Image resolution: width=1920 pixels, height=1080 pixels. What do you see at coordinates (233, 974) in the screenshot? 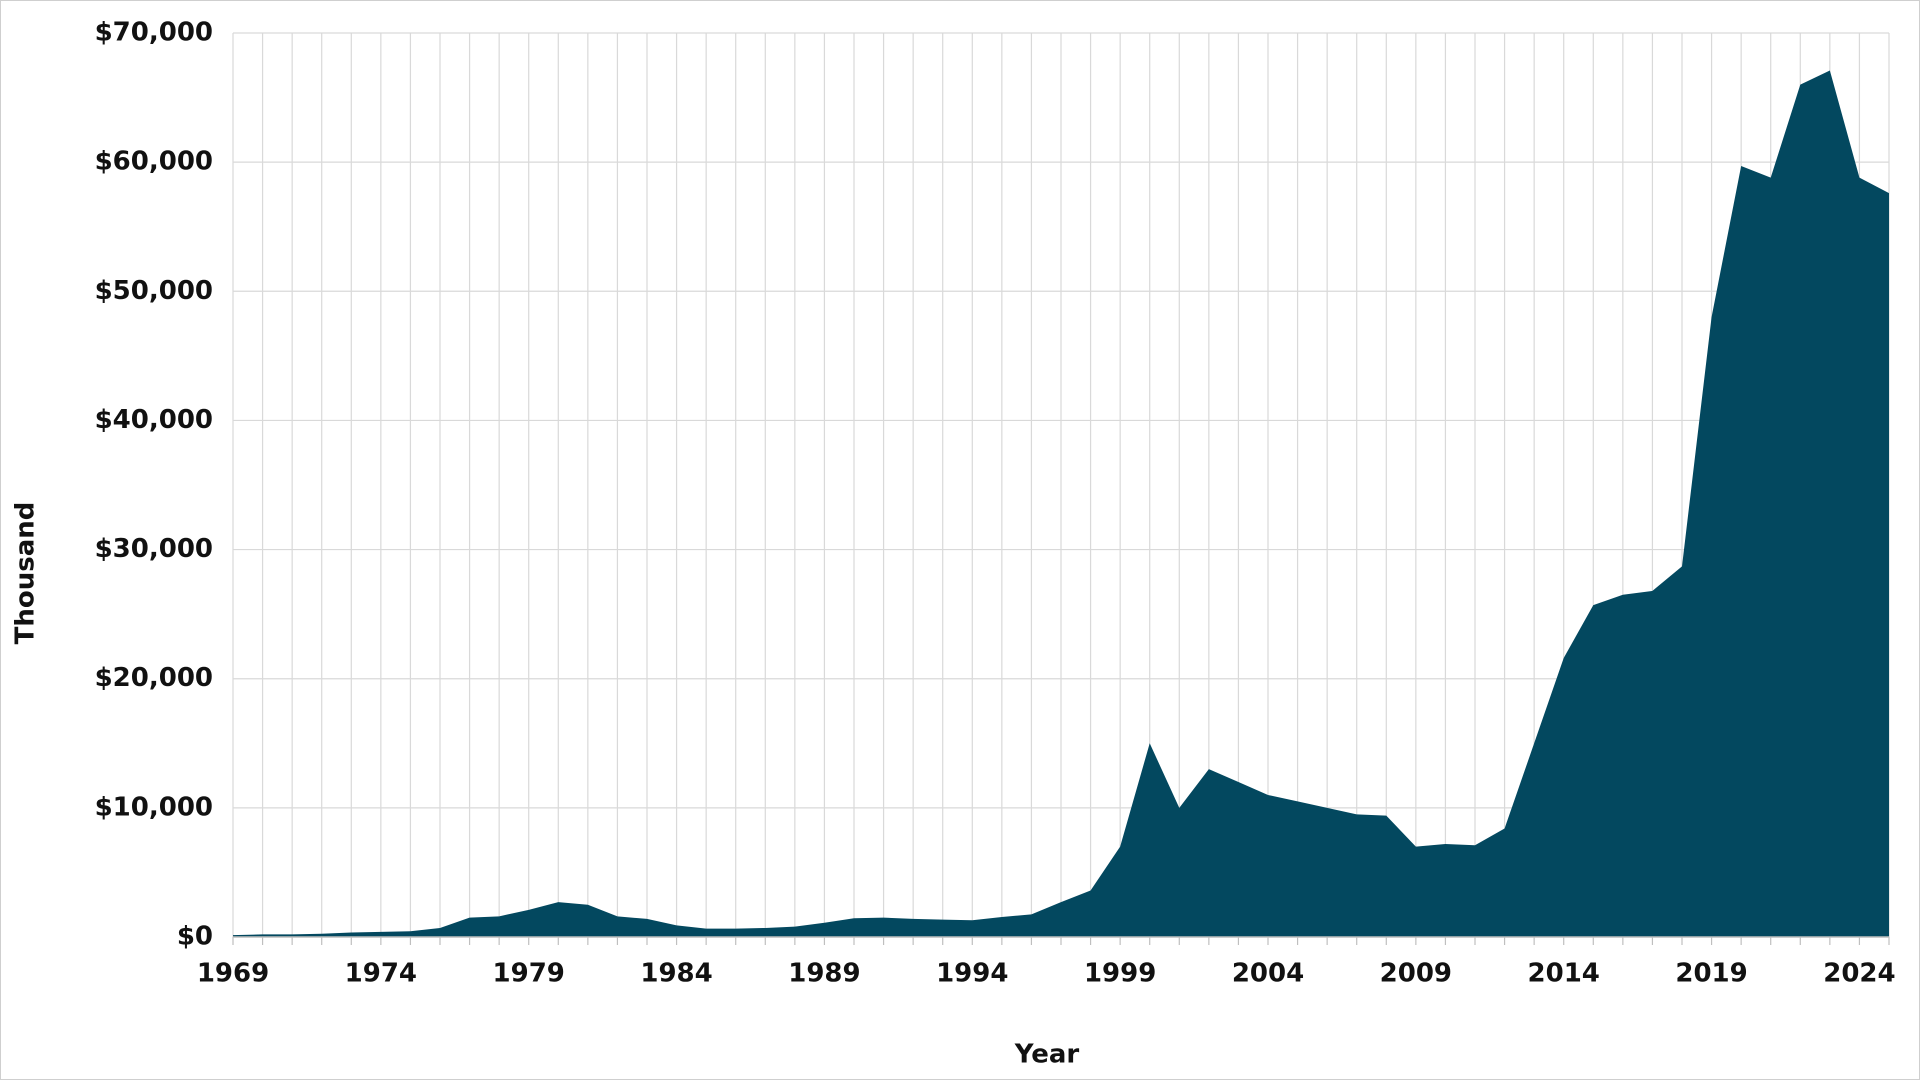
I see `x-tick-label: 1969` at bounding box center [233, 974].